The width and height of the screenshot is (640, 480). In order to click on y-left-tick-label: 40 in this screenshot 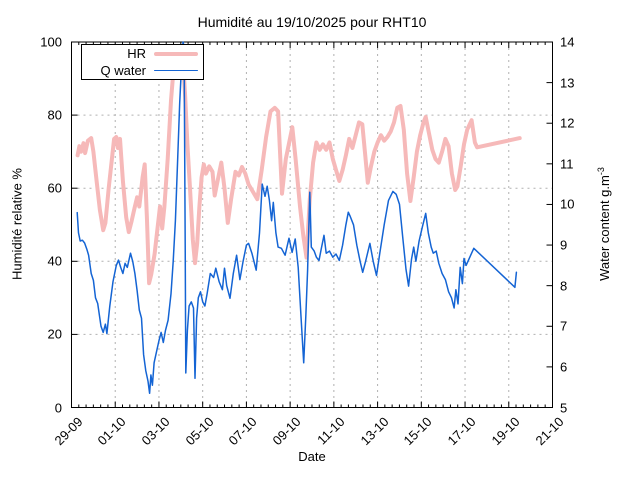, I will do `click(54, 261)`.